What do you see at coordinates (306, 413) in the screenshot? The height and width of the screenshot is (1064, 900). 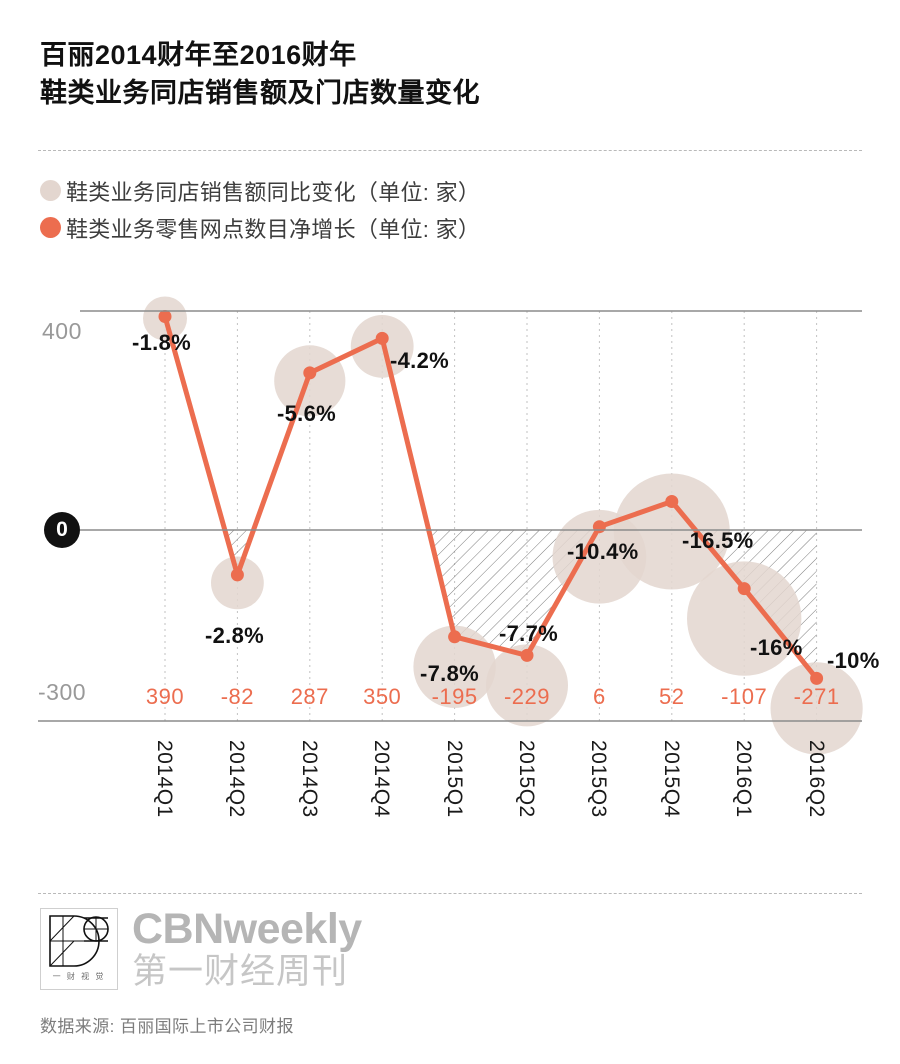 I see `pct-label-2014Q3: -5.6%` at bounding box center [306, 413].